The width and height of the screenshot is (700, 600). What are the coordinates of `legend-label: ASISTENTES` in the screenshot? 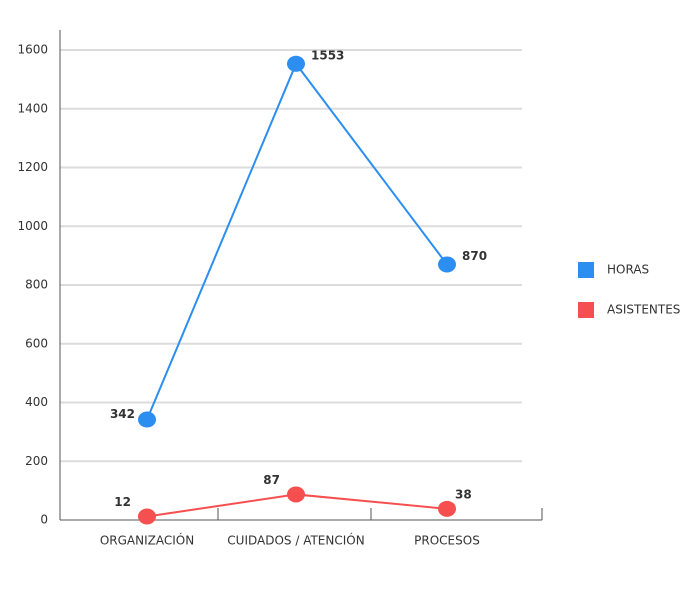 It's located at (643, 310).